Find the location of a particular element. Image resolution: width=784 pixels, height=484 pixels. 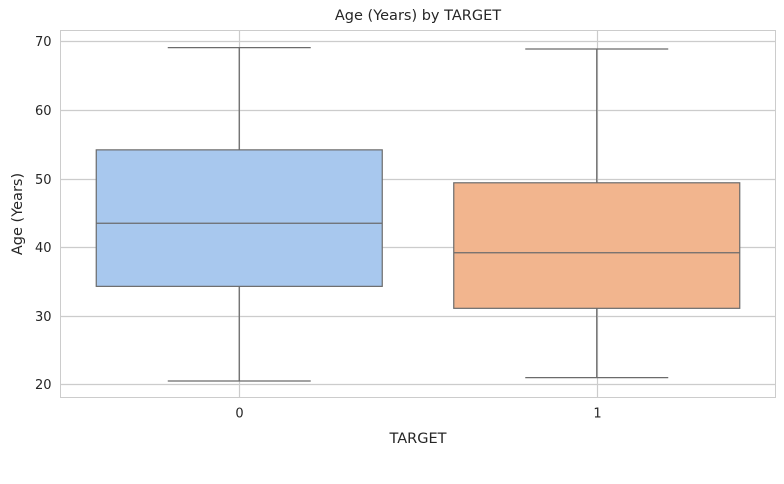

y-tick-label: 70 is located at coordinates (43, 42).